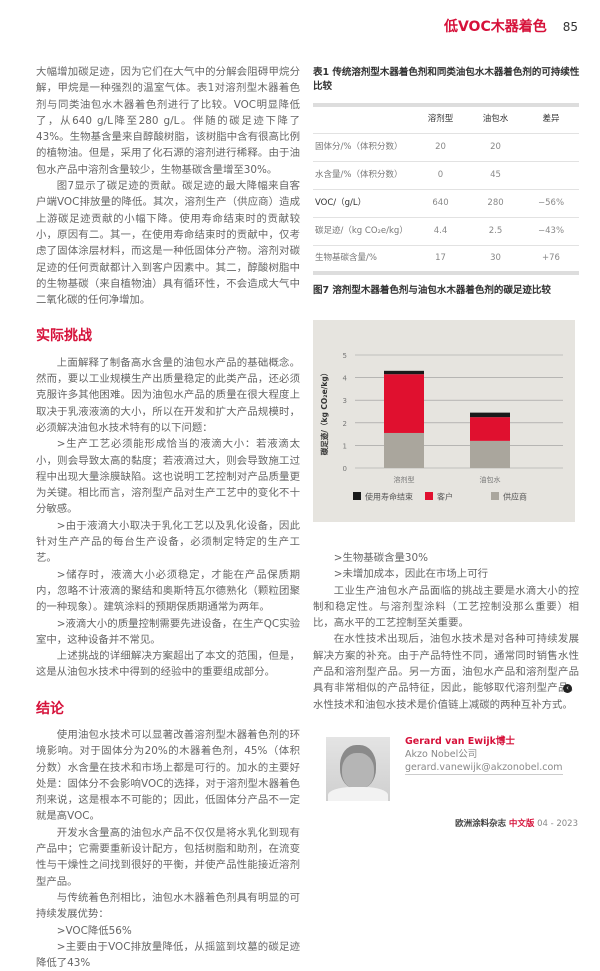 The height and width of the screenshot is (971, 600). I want to click on table-caption: 表1 传统溶剂型木器着色剂和同类油包水木器着色剂的可持续性比较, so click(446, 79).